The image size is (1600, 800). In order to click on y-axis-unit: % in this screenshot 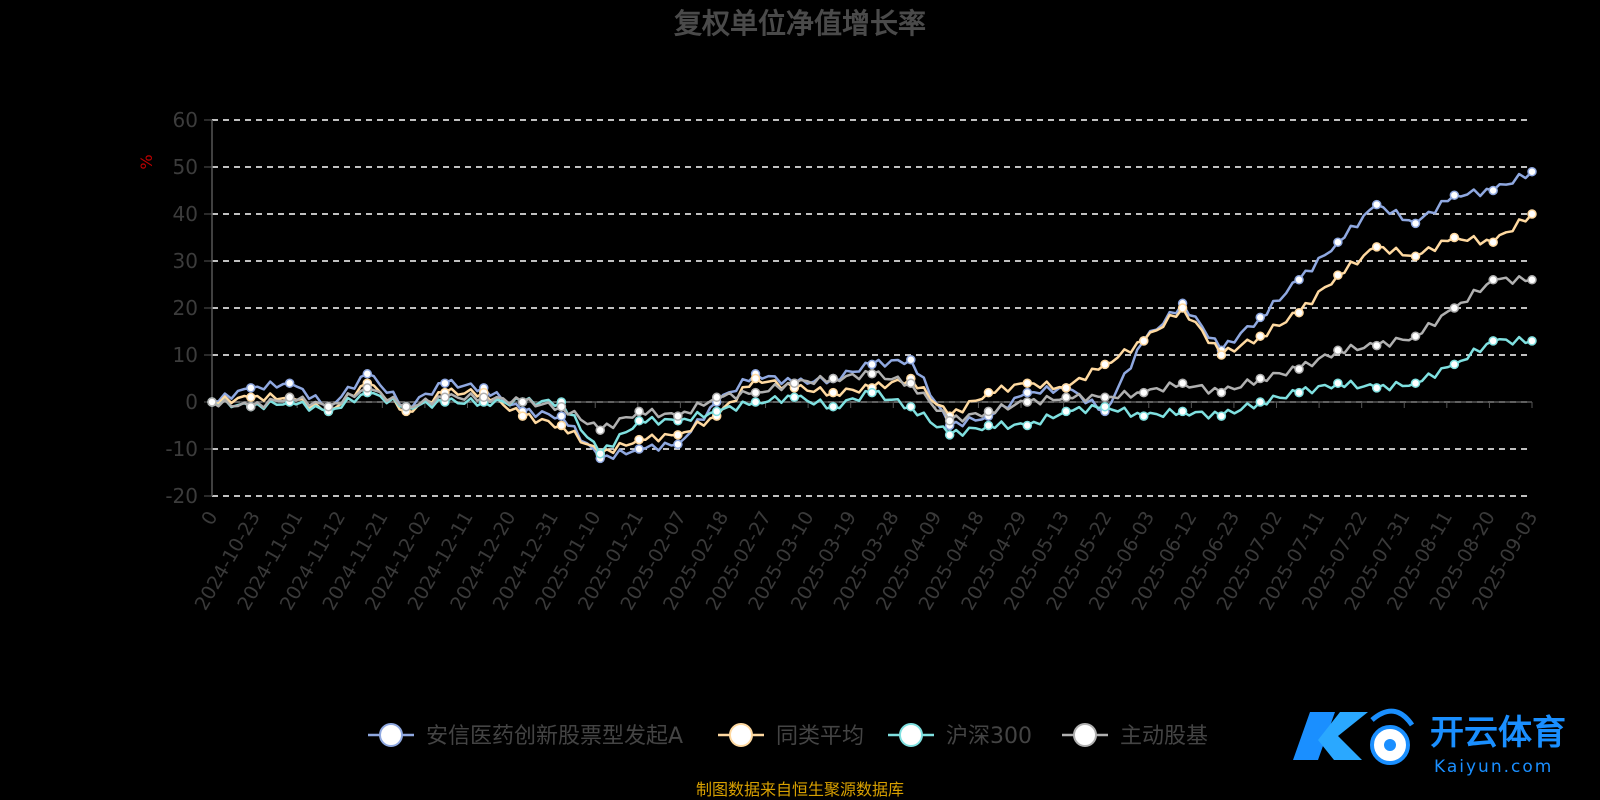, I will do `click(146, 161)`.